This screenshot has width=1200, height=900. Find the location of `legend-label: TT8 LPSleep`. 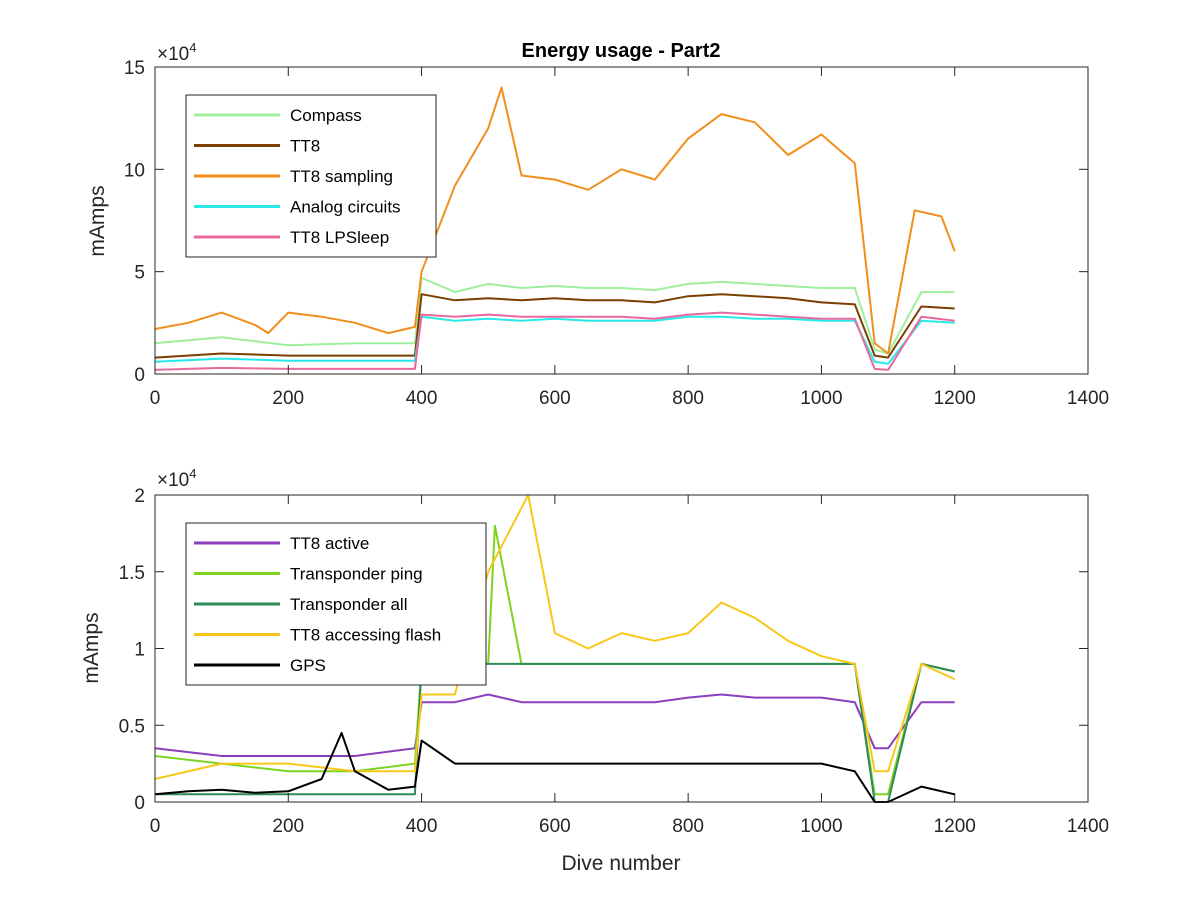

legend-label: TT8 LPSleep is located at coordinates (339, 237).